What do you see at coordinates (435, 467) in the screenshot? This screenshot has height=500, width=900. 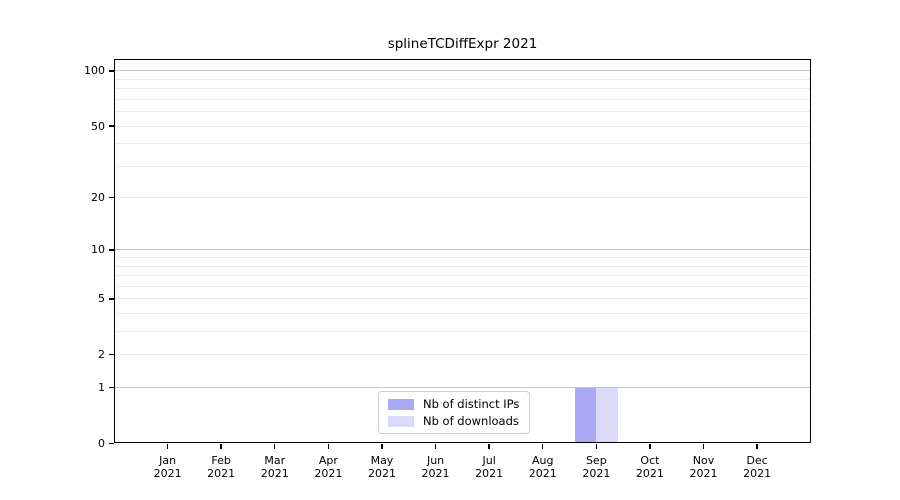 I see `x-tick-label: Jun 2021` at bounding box center [435, 467].